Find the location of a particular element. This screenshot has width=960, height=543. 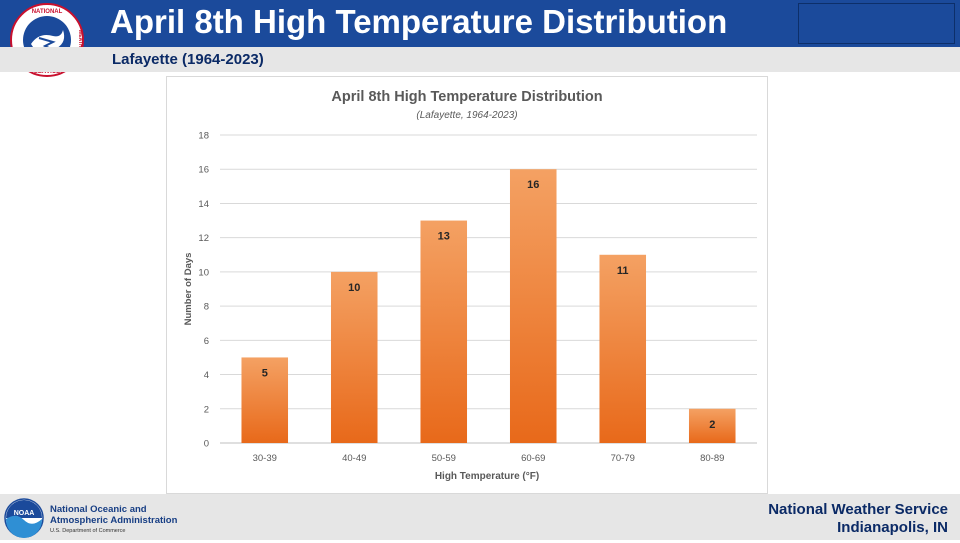

y-tick-label: 6 is located at coordinates (206, 341).